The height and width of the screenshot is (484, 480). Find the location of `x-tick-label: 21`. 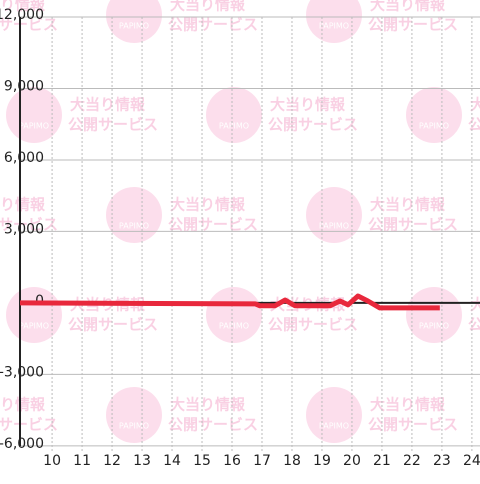

x-tick-label: 21 is located at coordinates (382, 461).